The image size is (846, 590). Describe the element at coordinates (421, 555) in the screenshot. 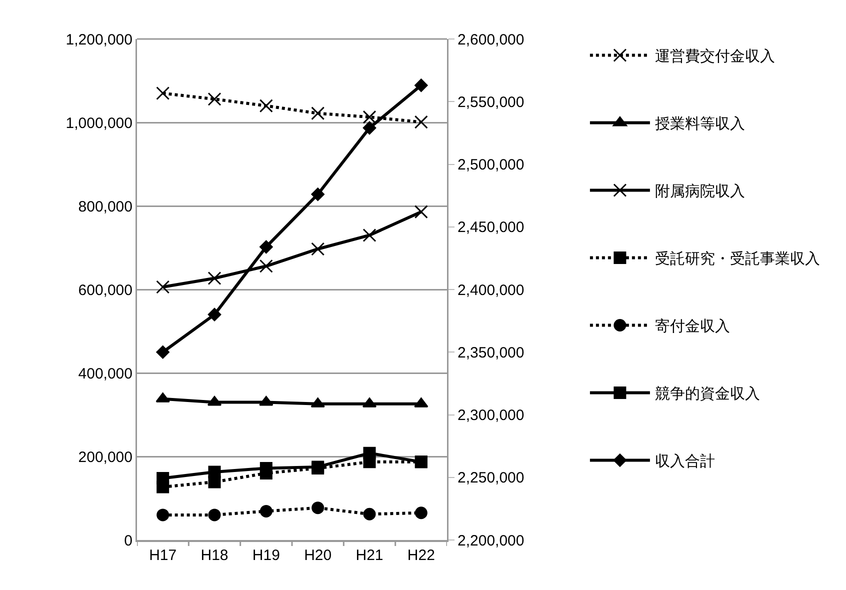

I see `x-tick-label: H22` at that location.